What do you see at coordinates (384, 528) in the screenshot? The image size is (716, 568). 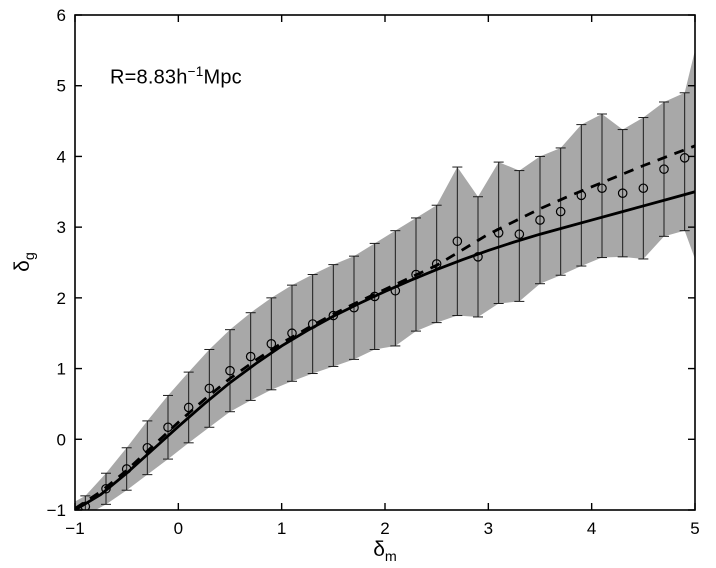 I see `x-tick-label: 2` at bounding box center [384, 528].